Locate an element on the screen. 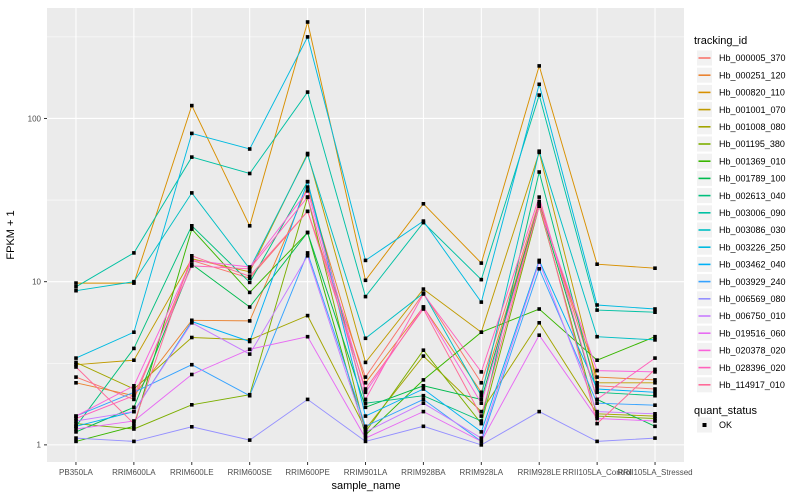  legend-item: Hb_000820_110 is located at coordinates (741, 92).